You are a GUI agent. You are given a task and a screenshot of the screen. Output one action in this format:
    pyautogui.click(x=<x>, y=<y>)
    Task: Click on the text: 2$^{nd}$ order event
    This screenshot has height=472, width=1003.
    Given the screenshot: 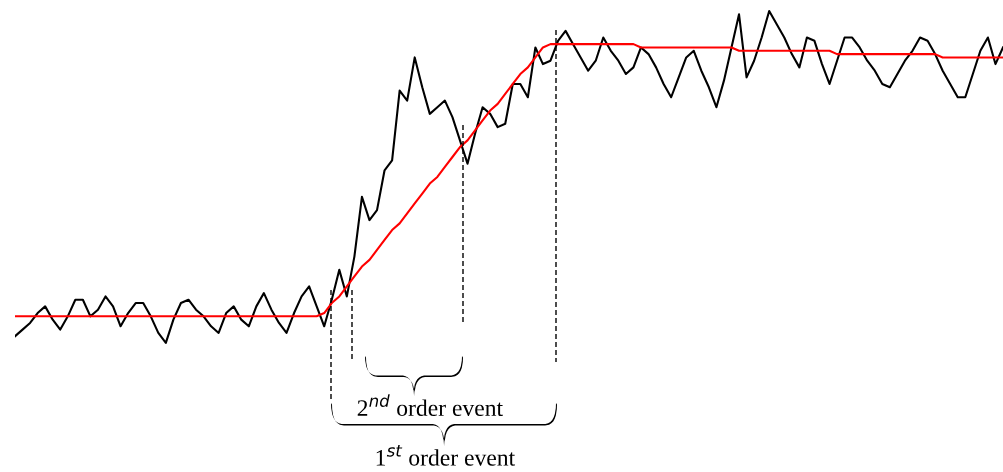 What is the action you would take?
    pyautogui.click(x=430, y=405)
    